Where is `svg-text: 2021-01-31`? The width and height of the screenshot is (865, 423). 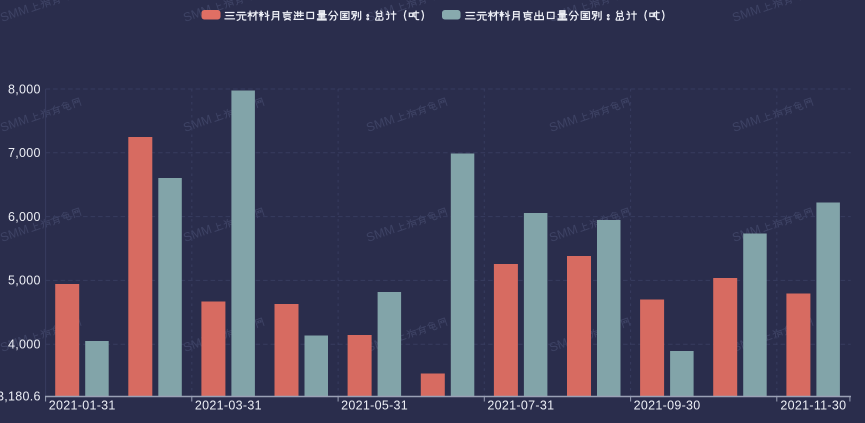
svg-text: 2021-01-31 is located at coordinates (82, 406).